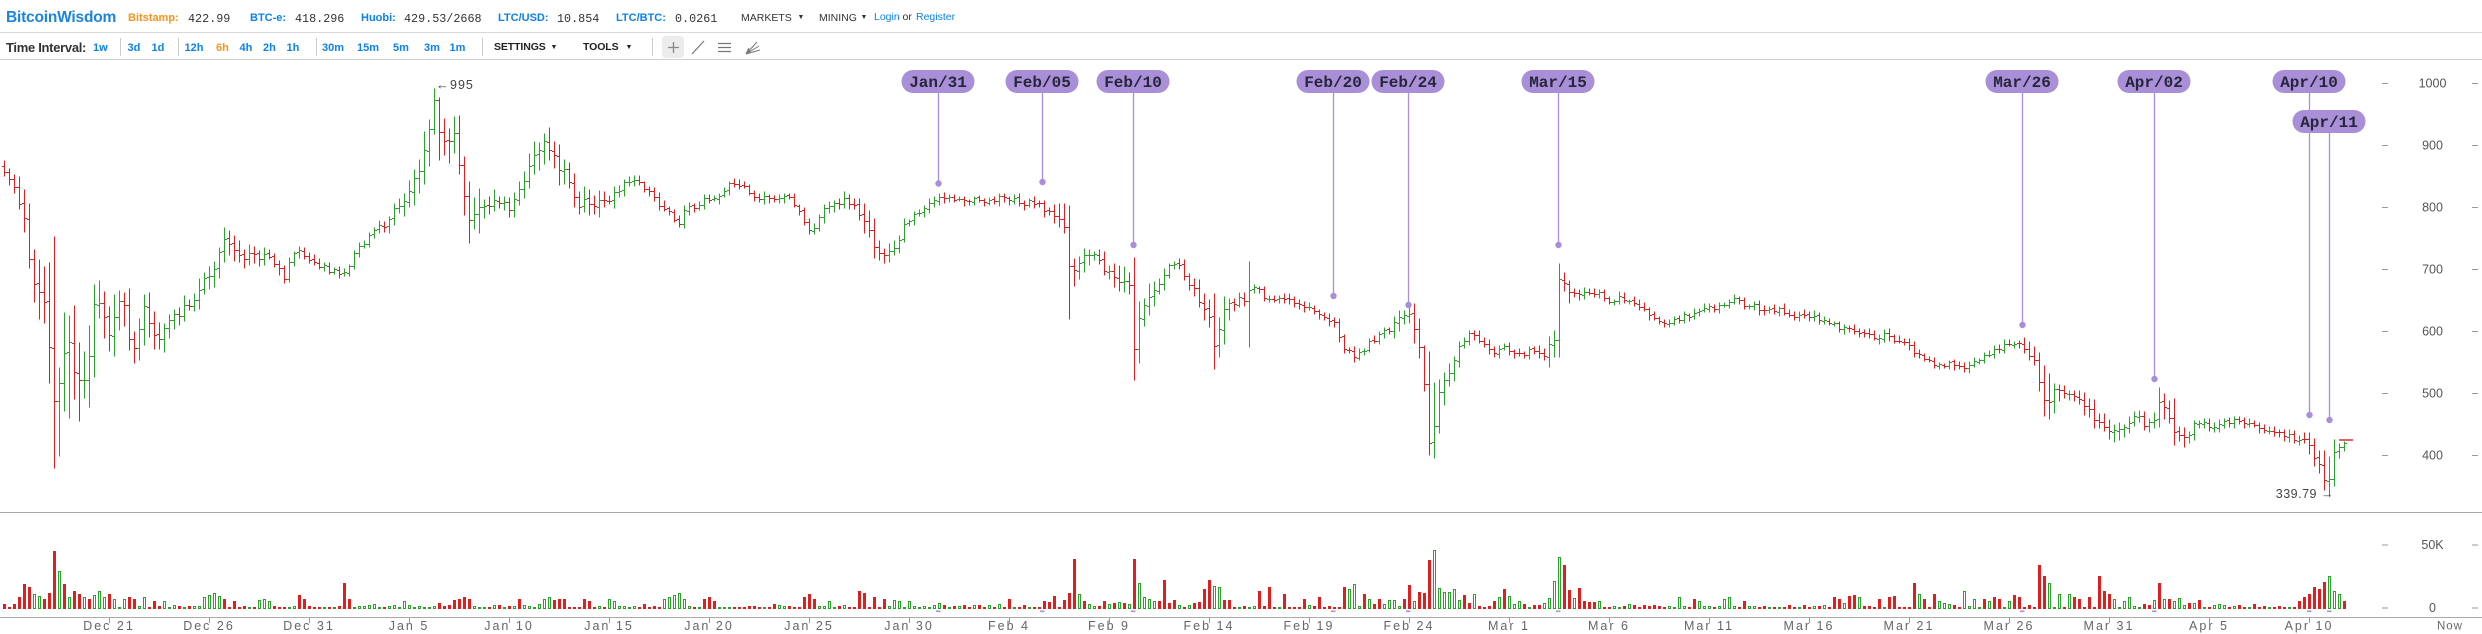 Image resolution: width=2482 pixels, height=634 pixels. I want to click on svg-text: 900, so click(2432, 145).